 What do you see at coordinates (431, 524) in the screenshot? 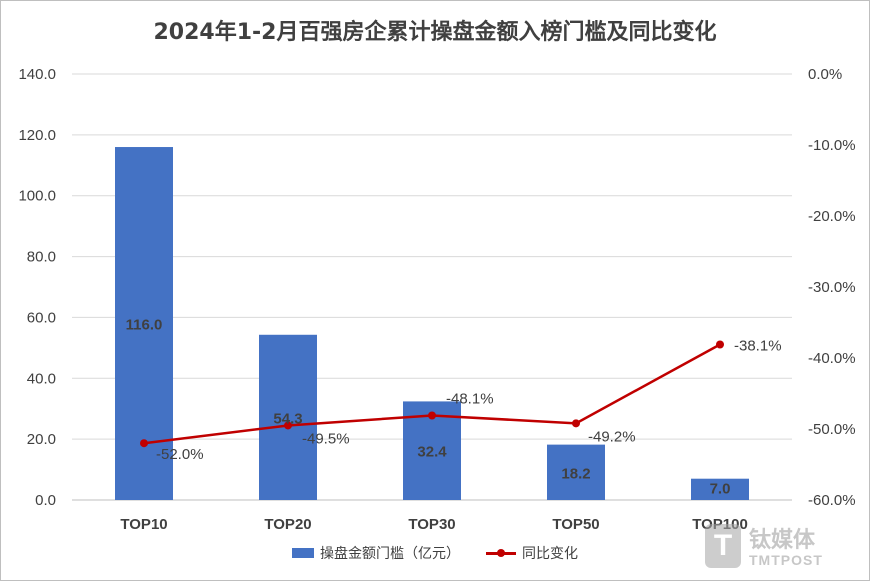
I see `x-category-label: TOP30` at bounding box center [431, 524].